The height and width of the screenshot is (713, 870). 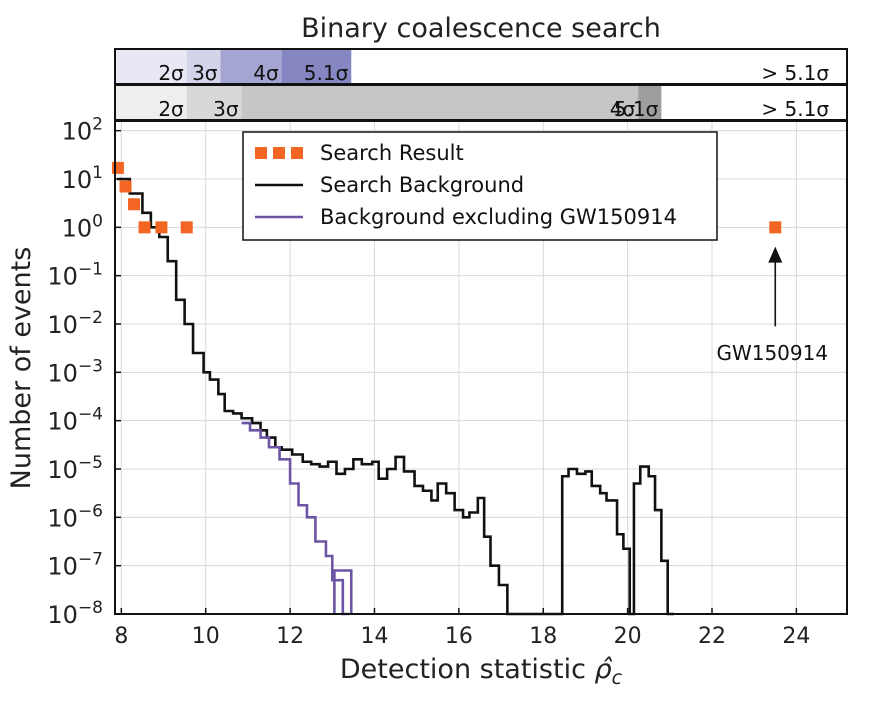 What do you see at coordinates (459, 636) in the screenshot?
I see `x-tick-label: 16` at bounding box center [459, 636].